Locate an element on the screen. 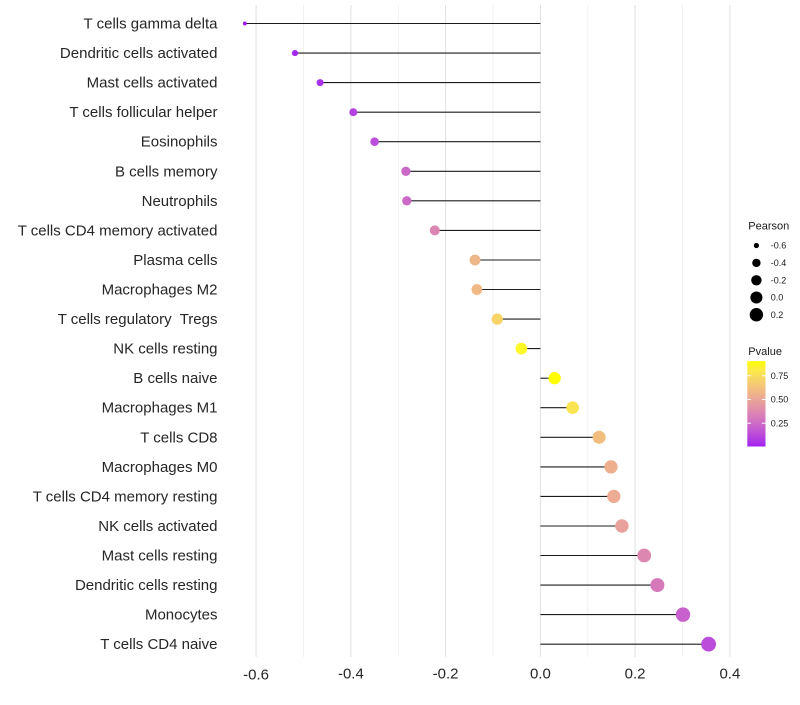  svg-text: T cells CD4 memory resting is located at coordinates (125, 496).